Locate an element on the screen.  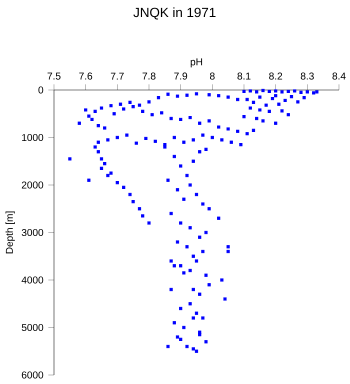
x-tick-label: 8.1 is located at coordinates (243, 76).